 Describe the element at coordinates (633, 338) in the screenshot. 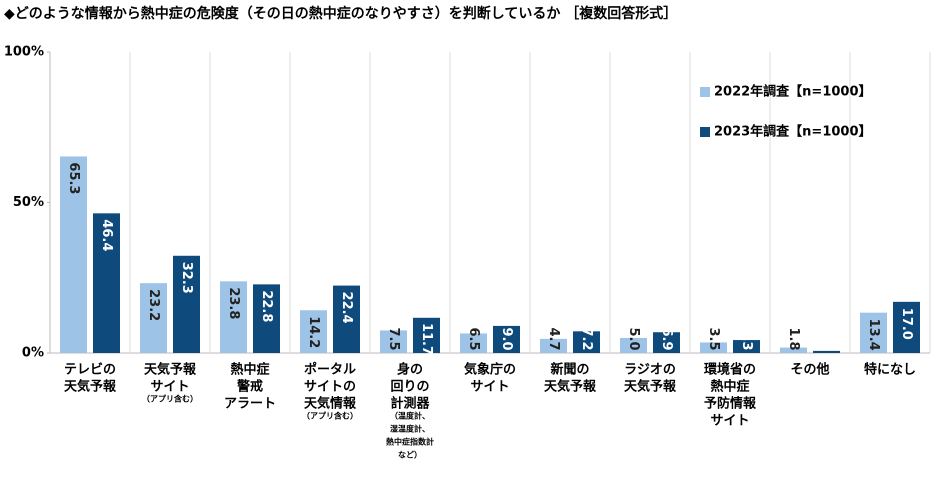

I see `value-label: 5.0` at that location.